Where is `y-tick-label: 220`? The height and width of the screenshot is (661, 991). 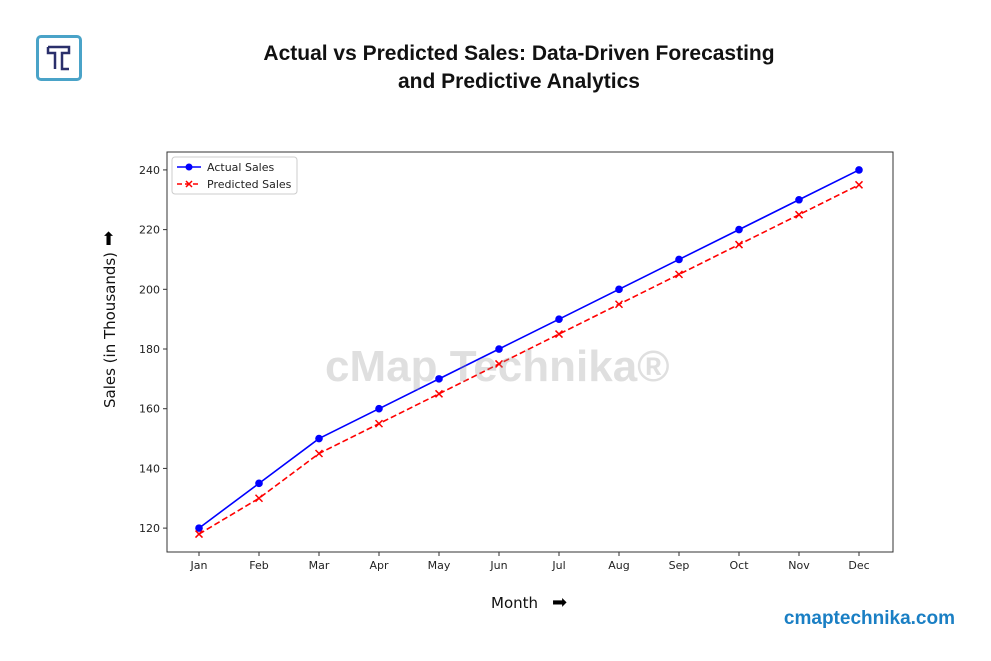
y-tick-label: 220 is located at coordinates (149, 230).